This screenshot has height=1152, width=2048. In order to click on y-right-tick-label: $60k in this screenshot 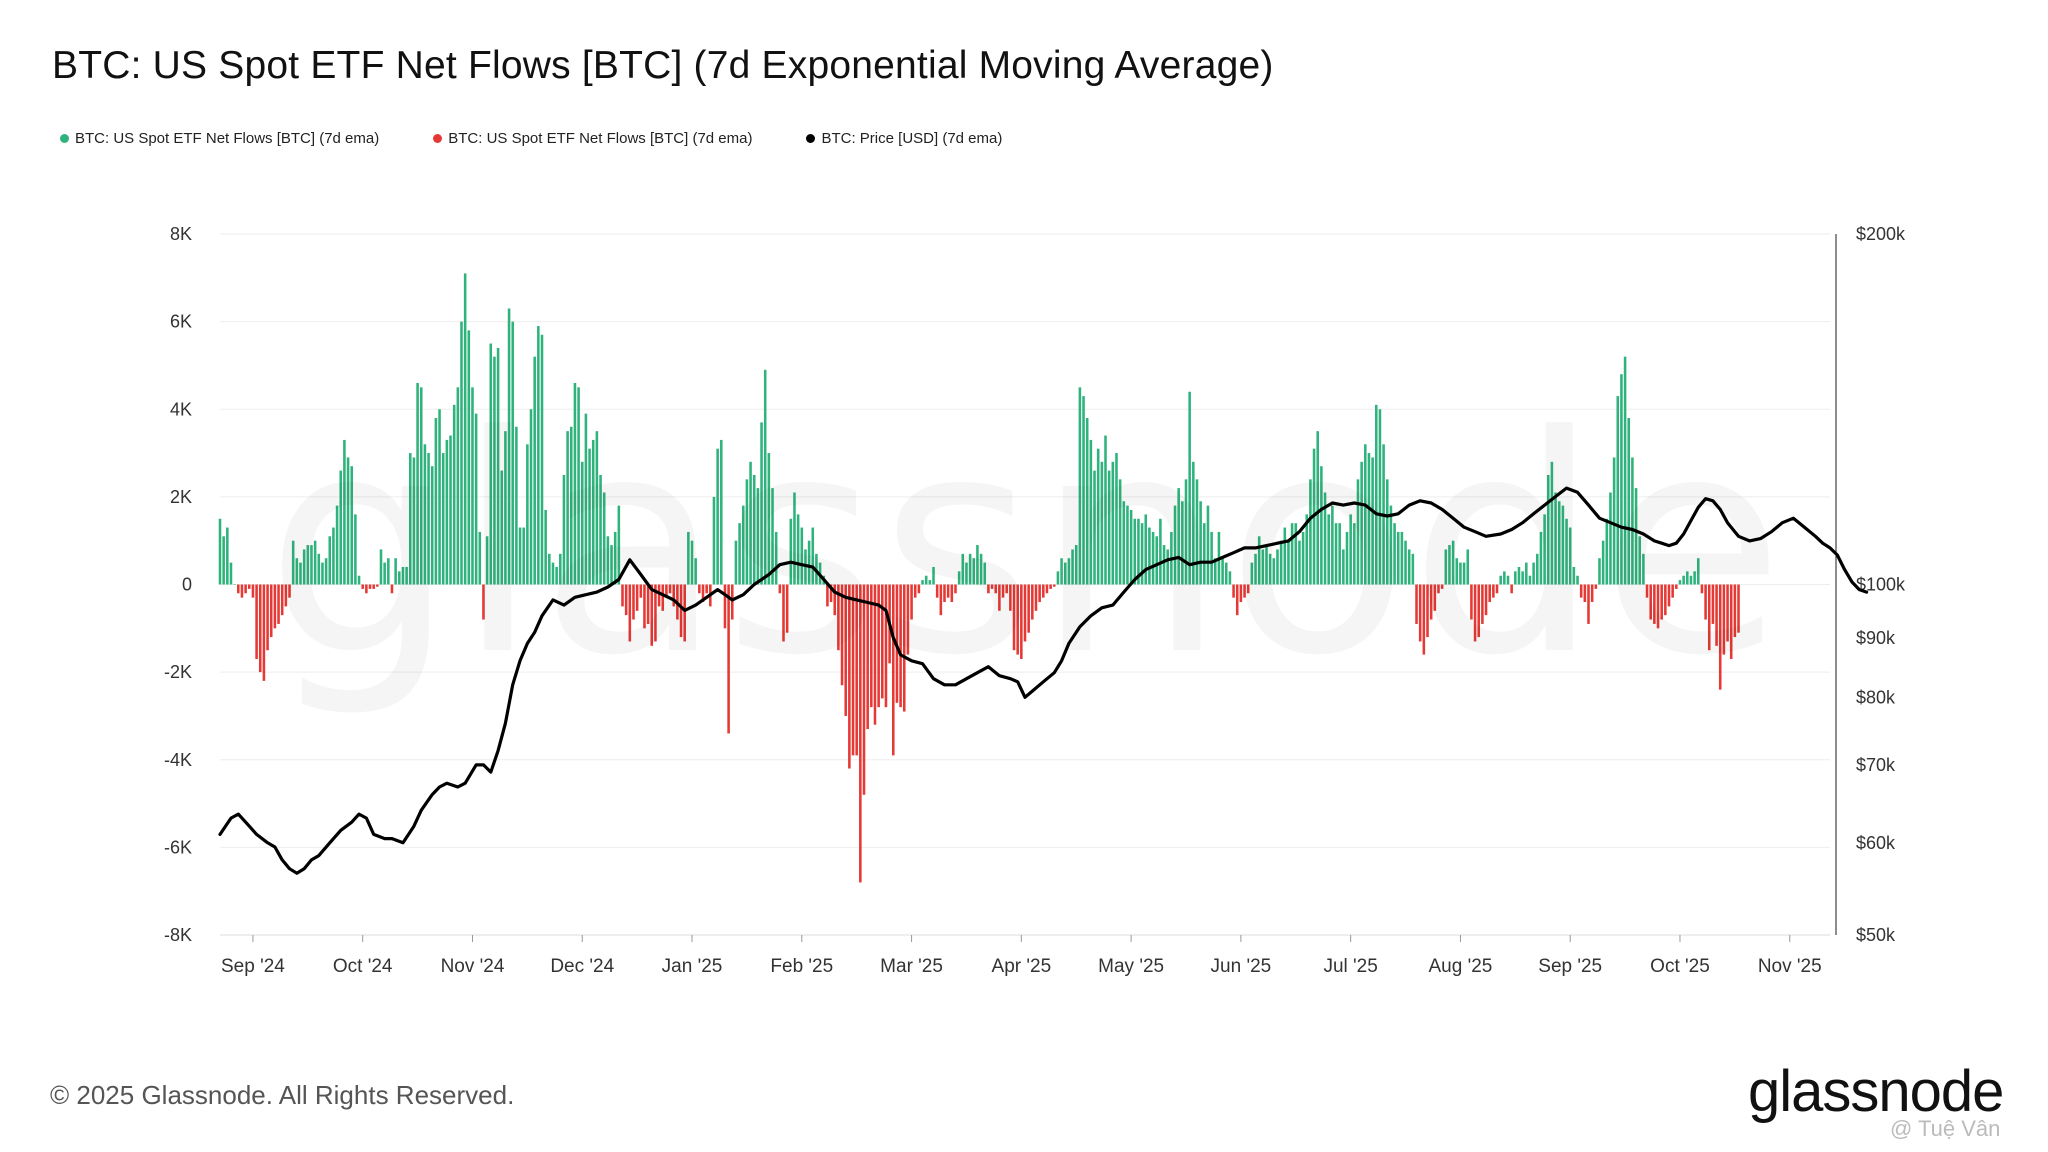, I will do `click(1876, 843)`.